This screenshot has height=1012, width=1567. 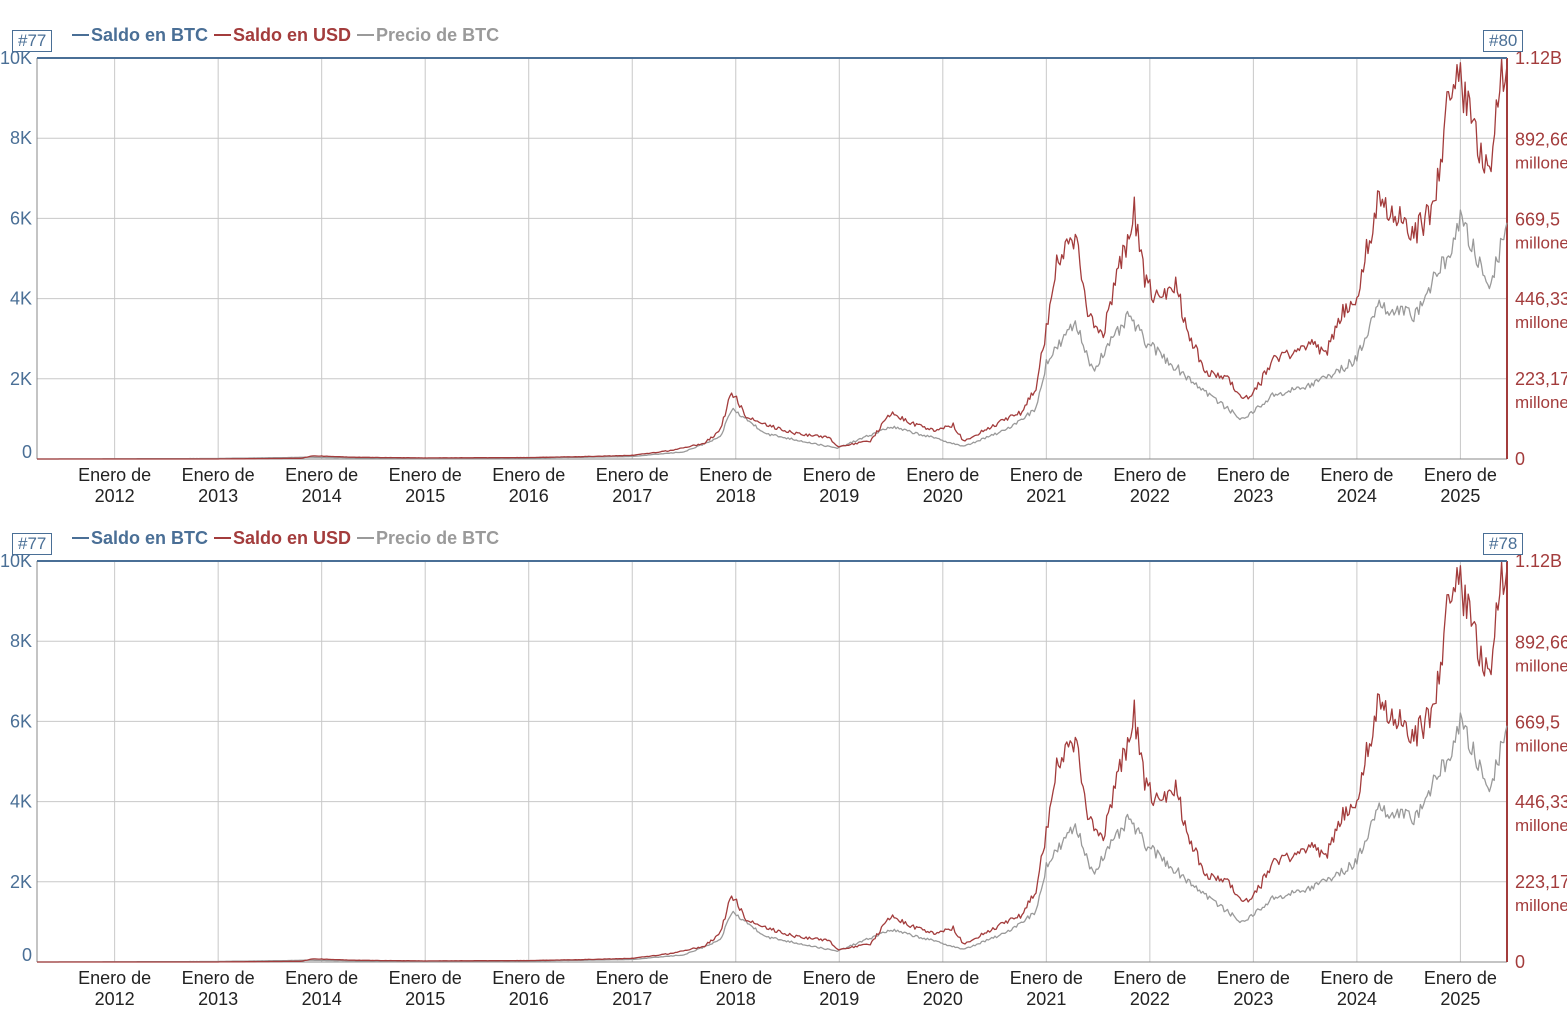 What do you see at coordinates (1541, 882) in the screenshot?
I see `y-right-tick-label: 223,17` at bounding box center [1541, 882].